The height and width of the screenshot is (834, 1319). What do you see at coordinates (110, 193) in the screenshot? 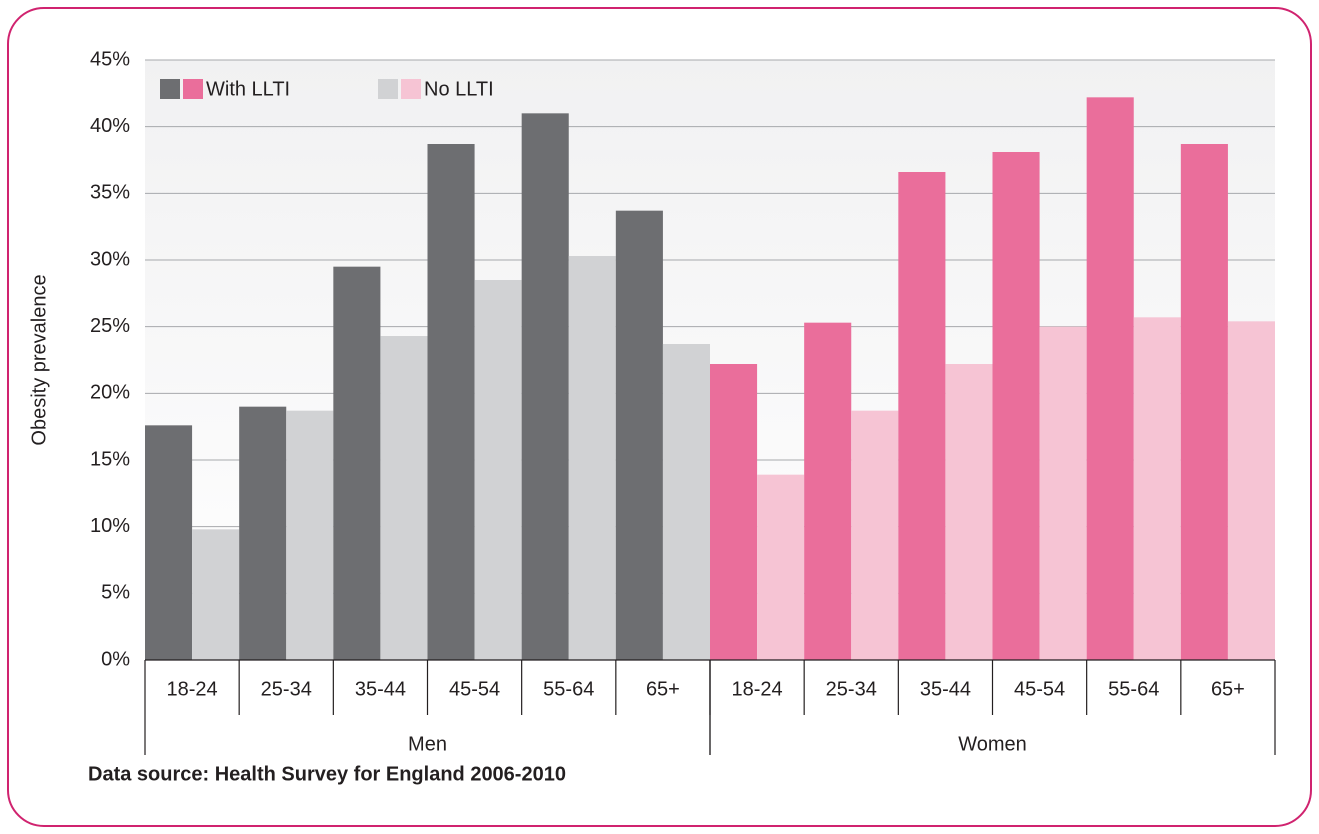
I see `y-tick-label: 35%` at bounding box center [110, 193].